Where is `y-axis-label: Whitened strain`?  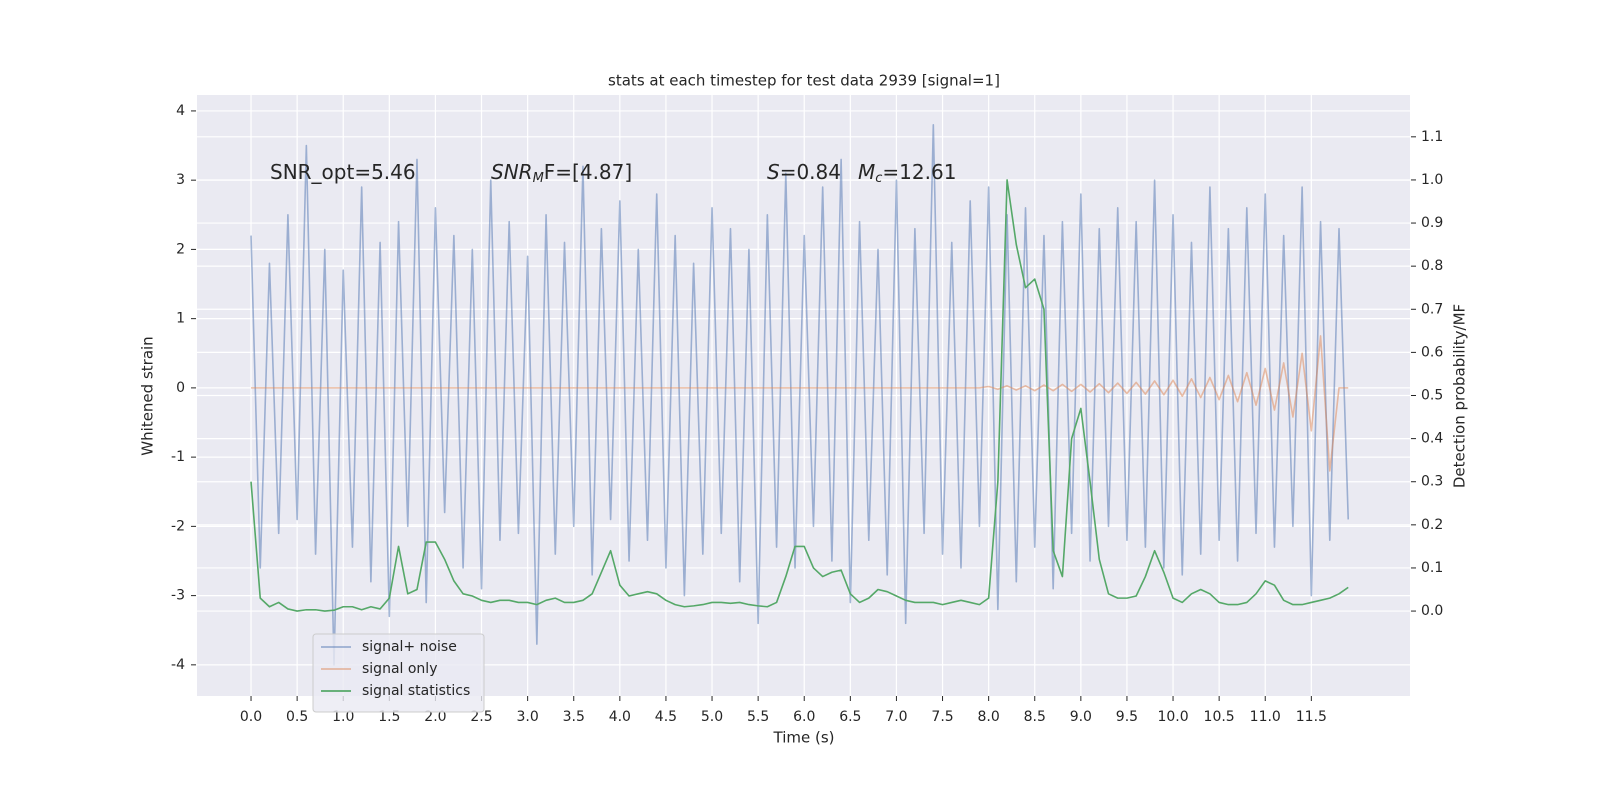
y-axis-label: Whitened strain is located at coordinates (148, 395).